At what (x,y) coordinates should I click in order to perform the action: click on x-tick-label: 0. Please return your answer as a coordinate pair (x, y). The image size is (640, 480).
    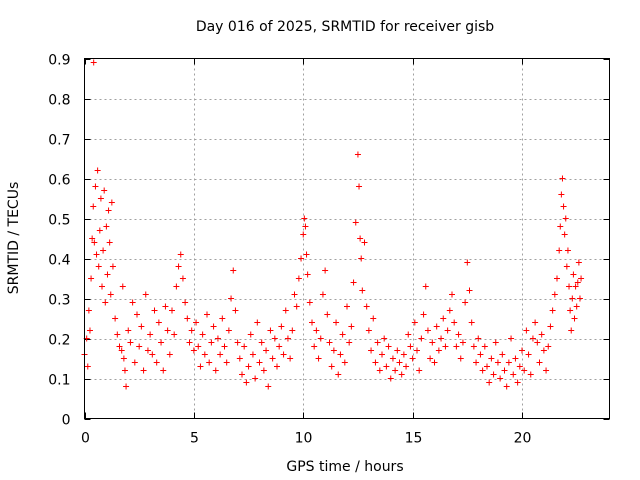
    Looking at the image, I should click on (85, 439).